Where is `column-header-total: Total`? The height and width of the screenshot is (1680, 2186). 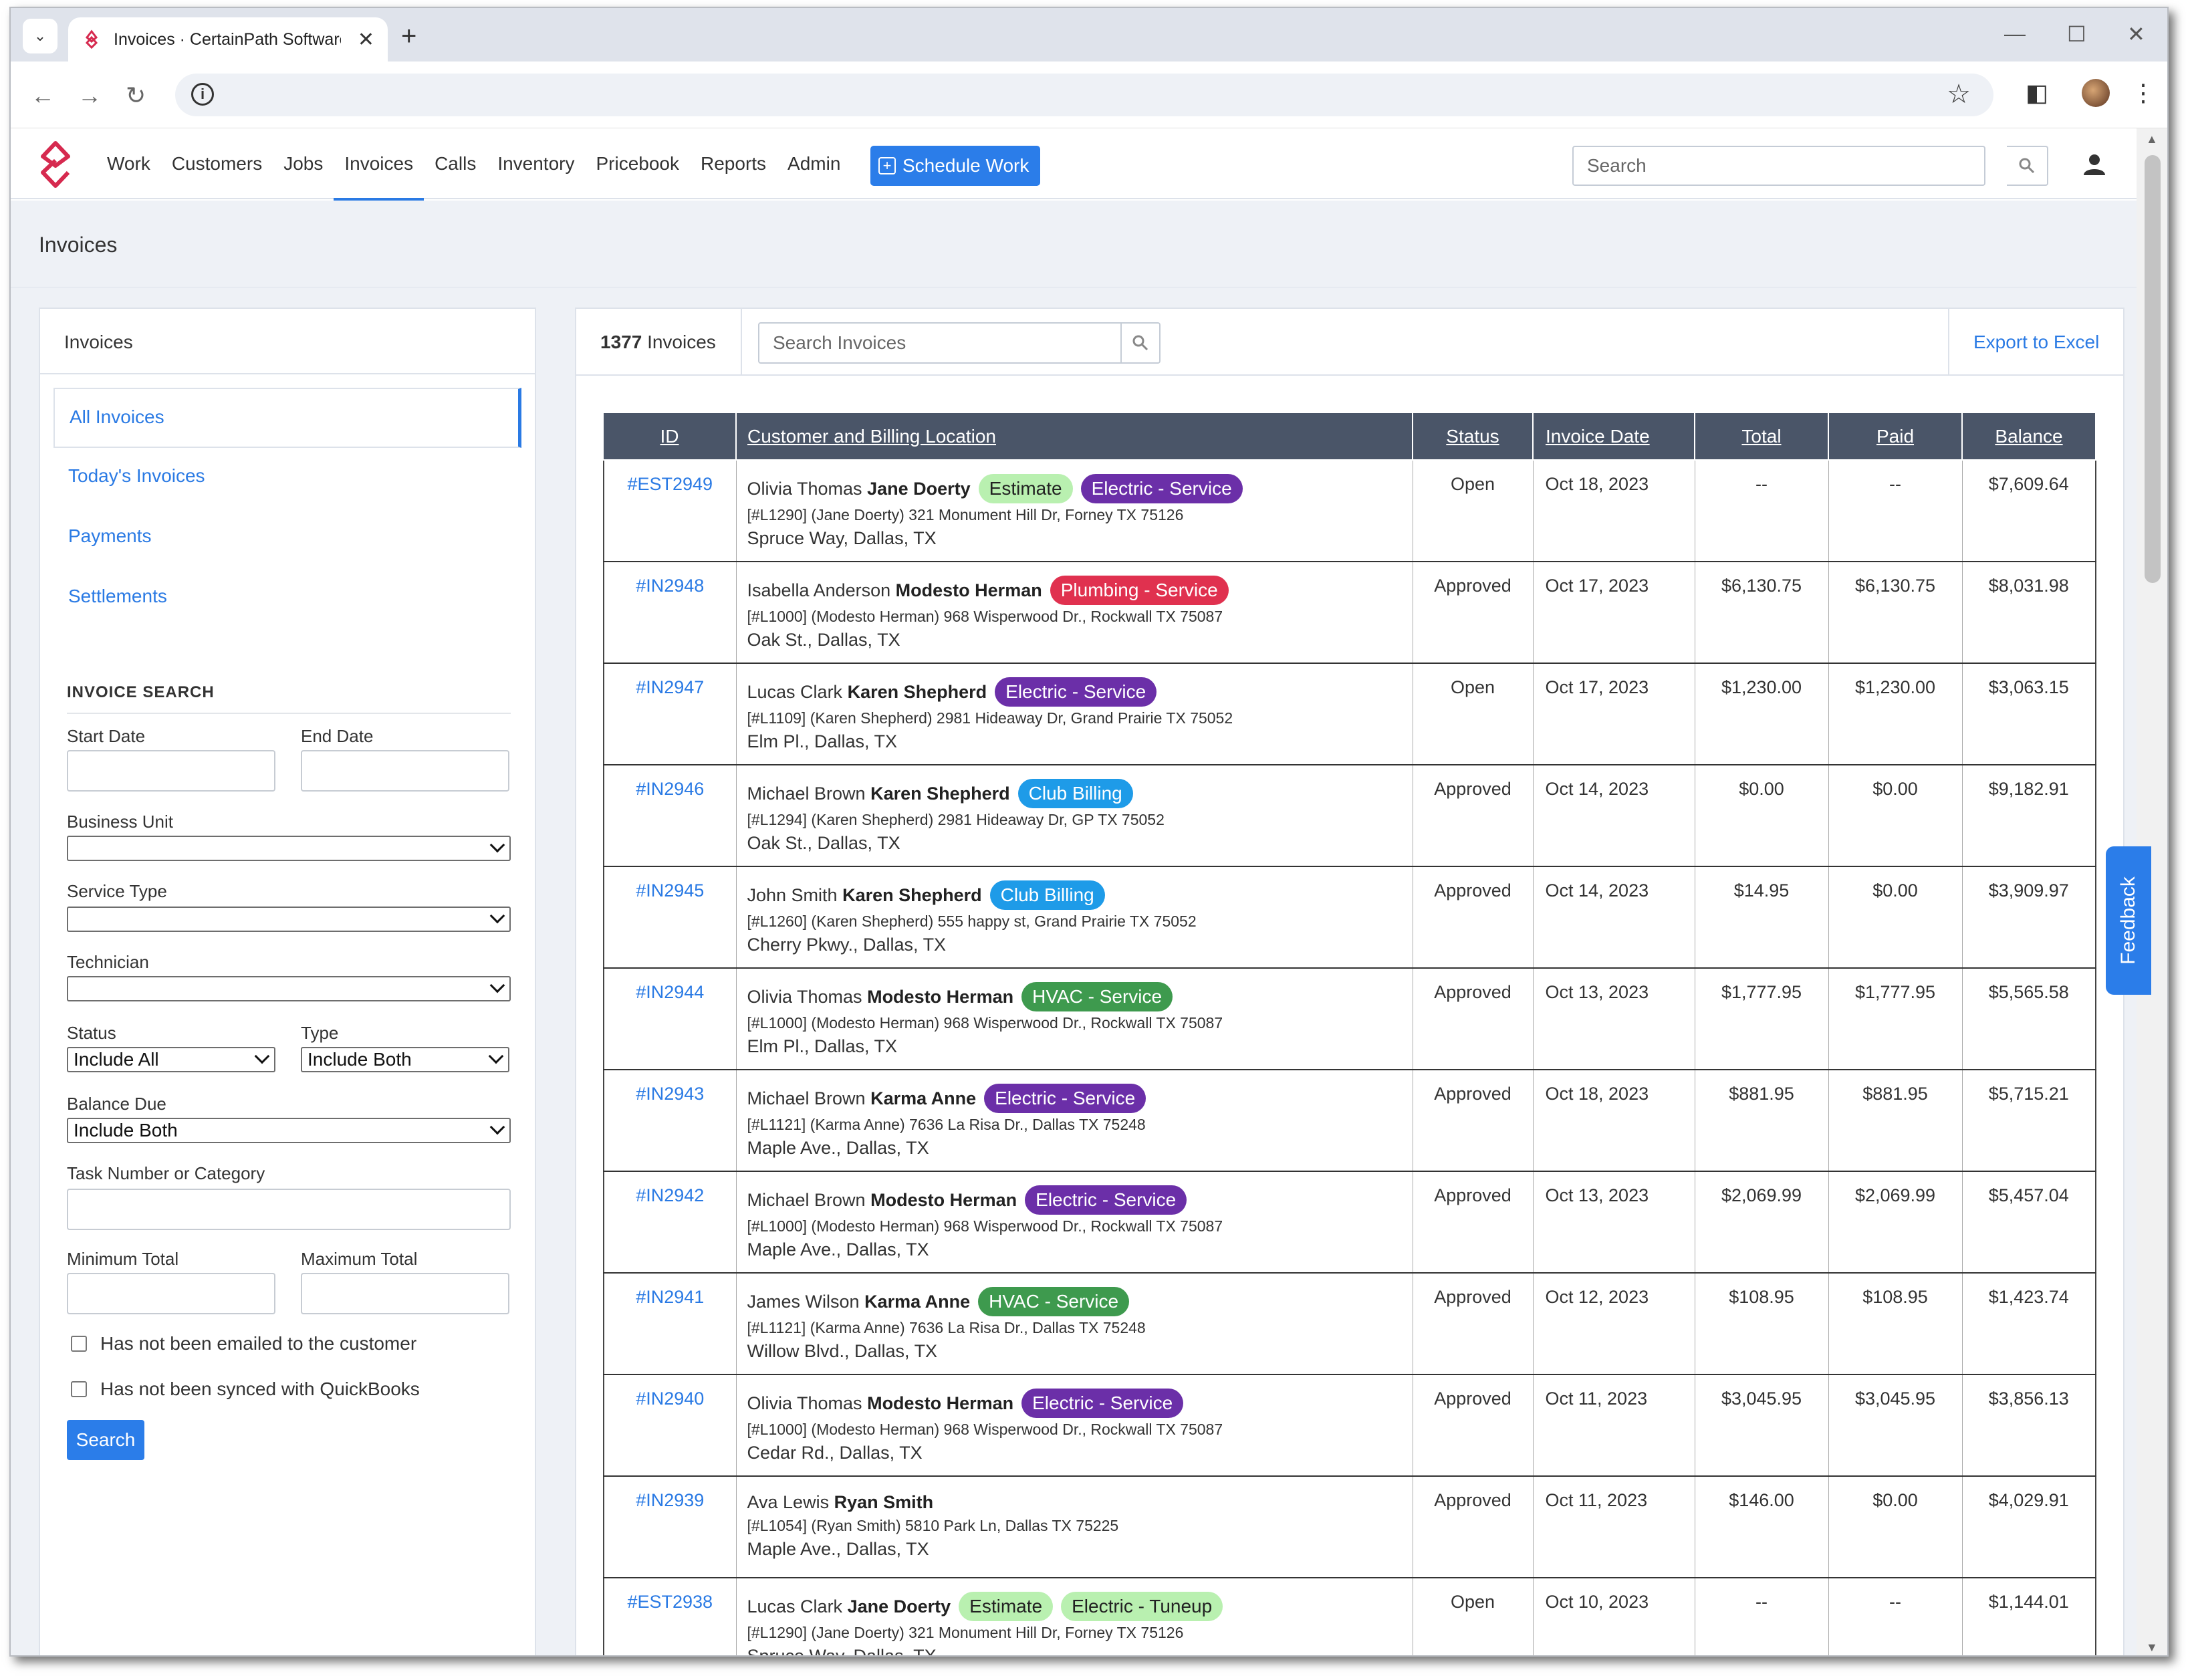 column-header-total: Total is located at coordinates (1761, 437).